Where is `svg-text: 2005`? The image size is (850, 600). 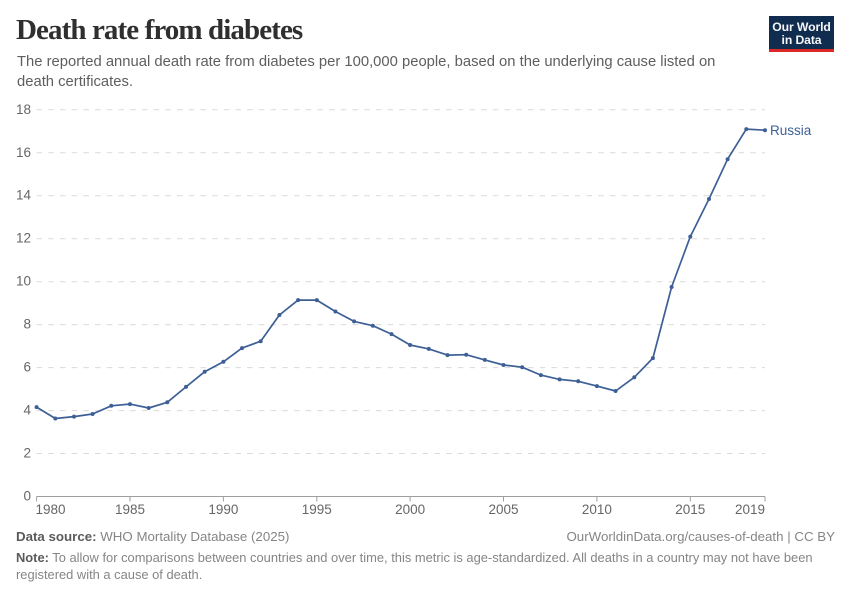 svg-text: 2005 is located at coordinates (503, 509).